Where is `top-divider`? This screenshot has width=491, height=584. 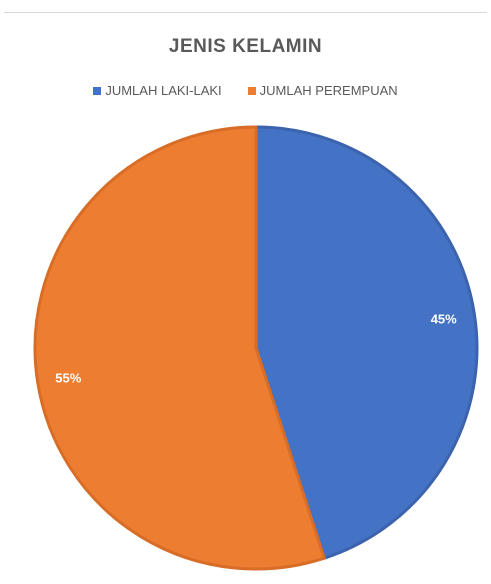 top-divider is located at coordinates (245, 12).